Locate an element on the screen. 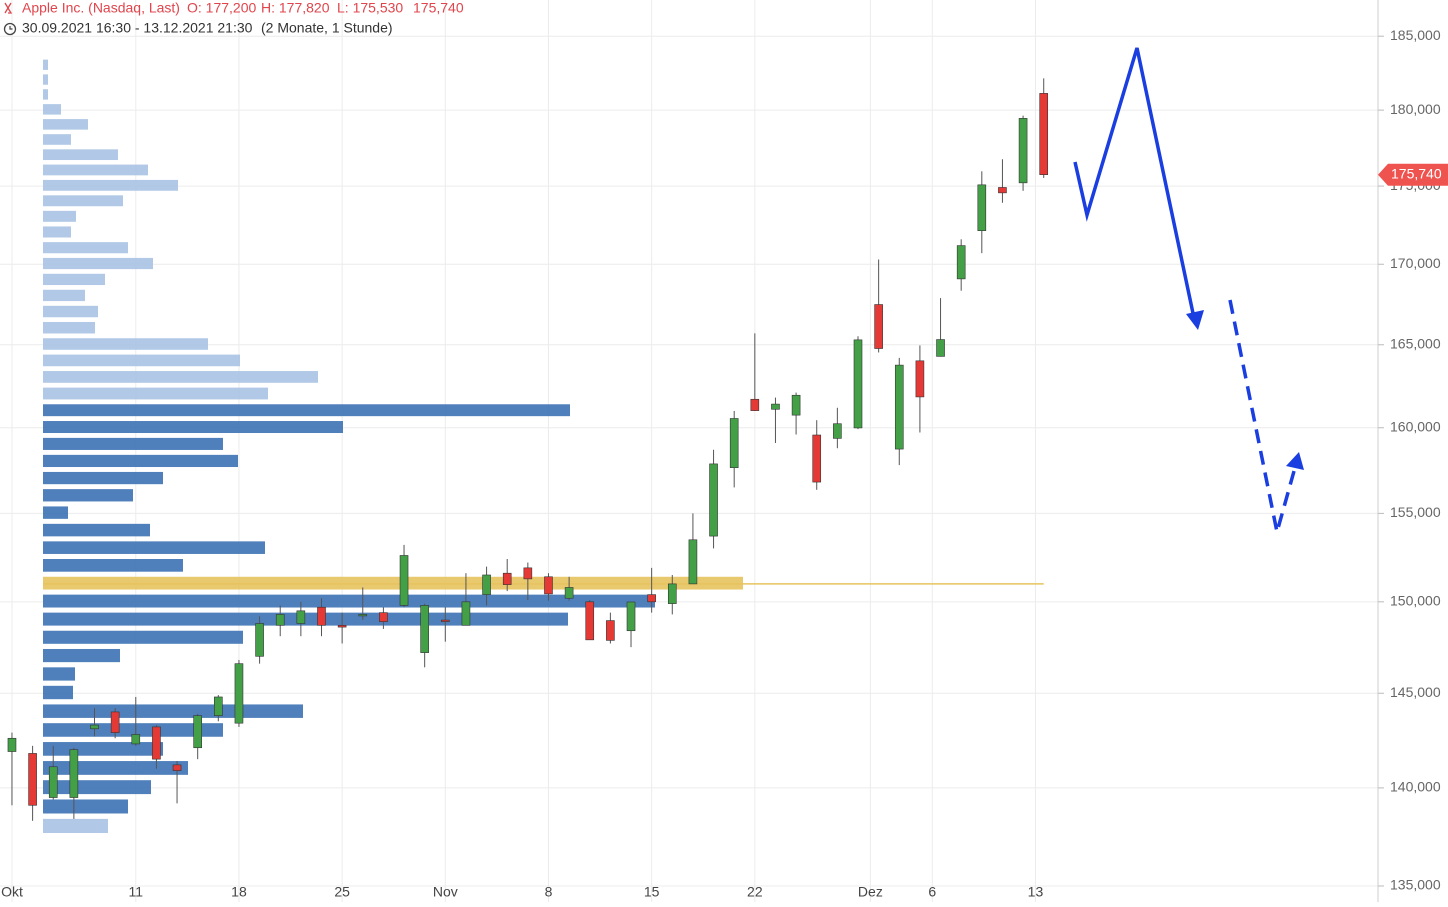 The width and height of the screenshot is (1448, 907). y-tick-label: 150,000 is located at coordinates (1415, 601).